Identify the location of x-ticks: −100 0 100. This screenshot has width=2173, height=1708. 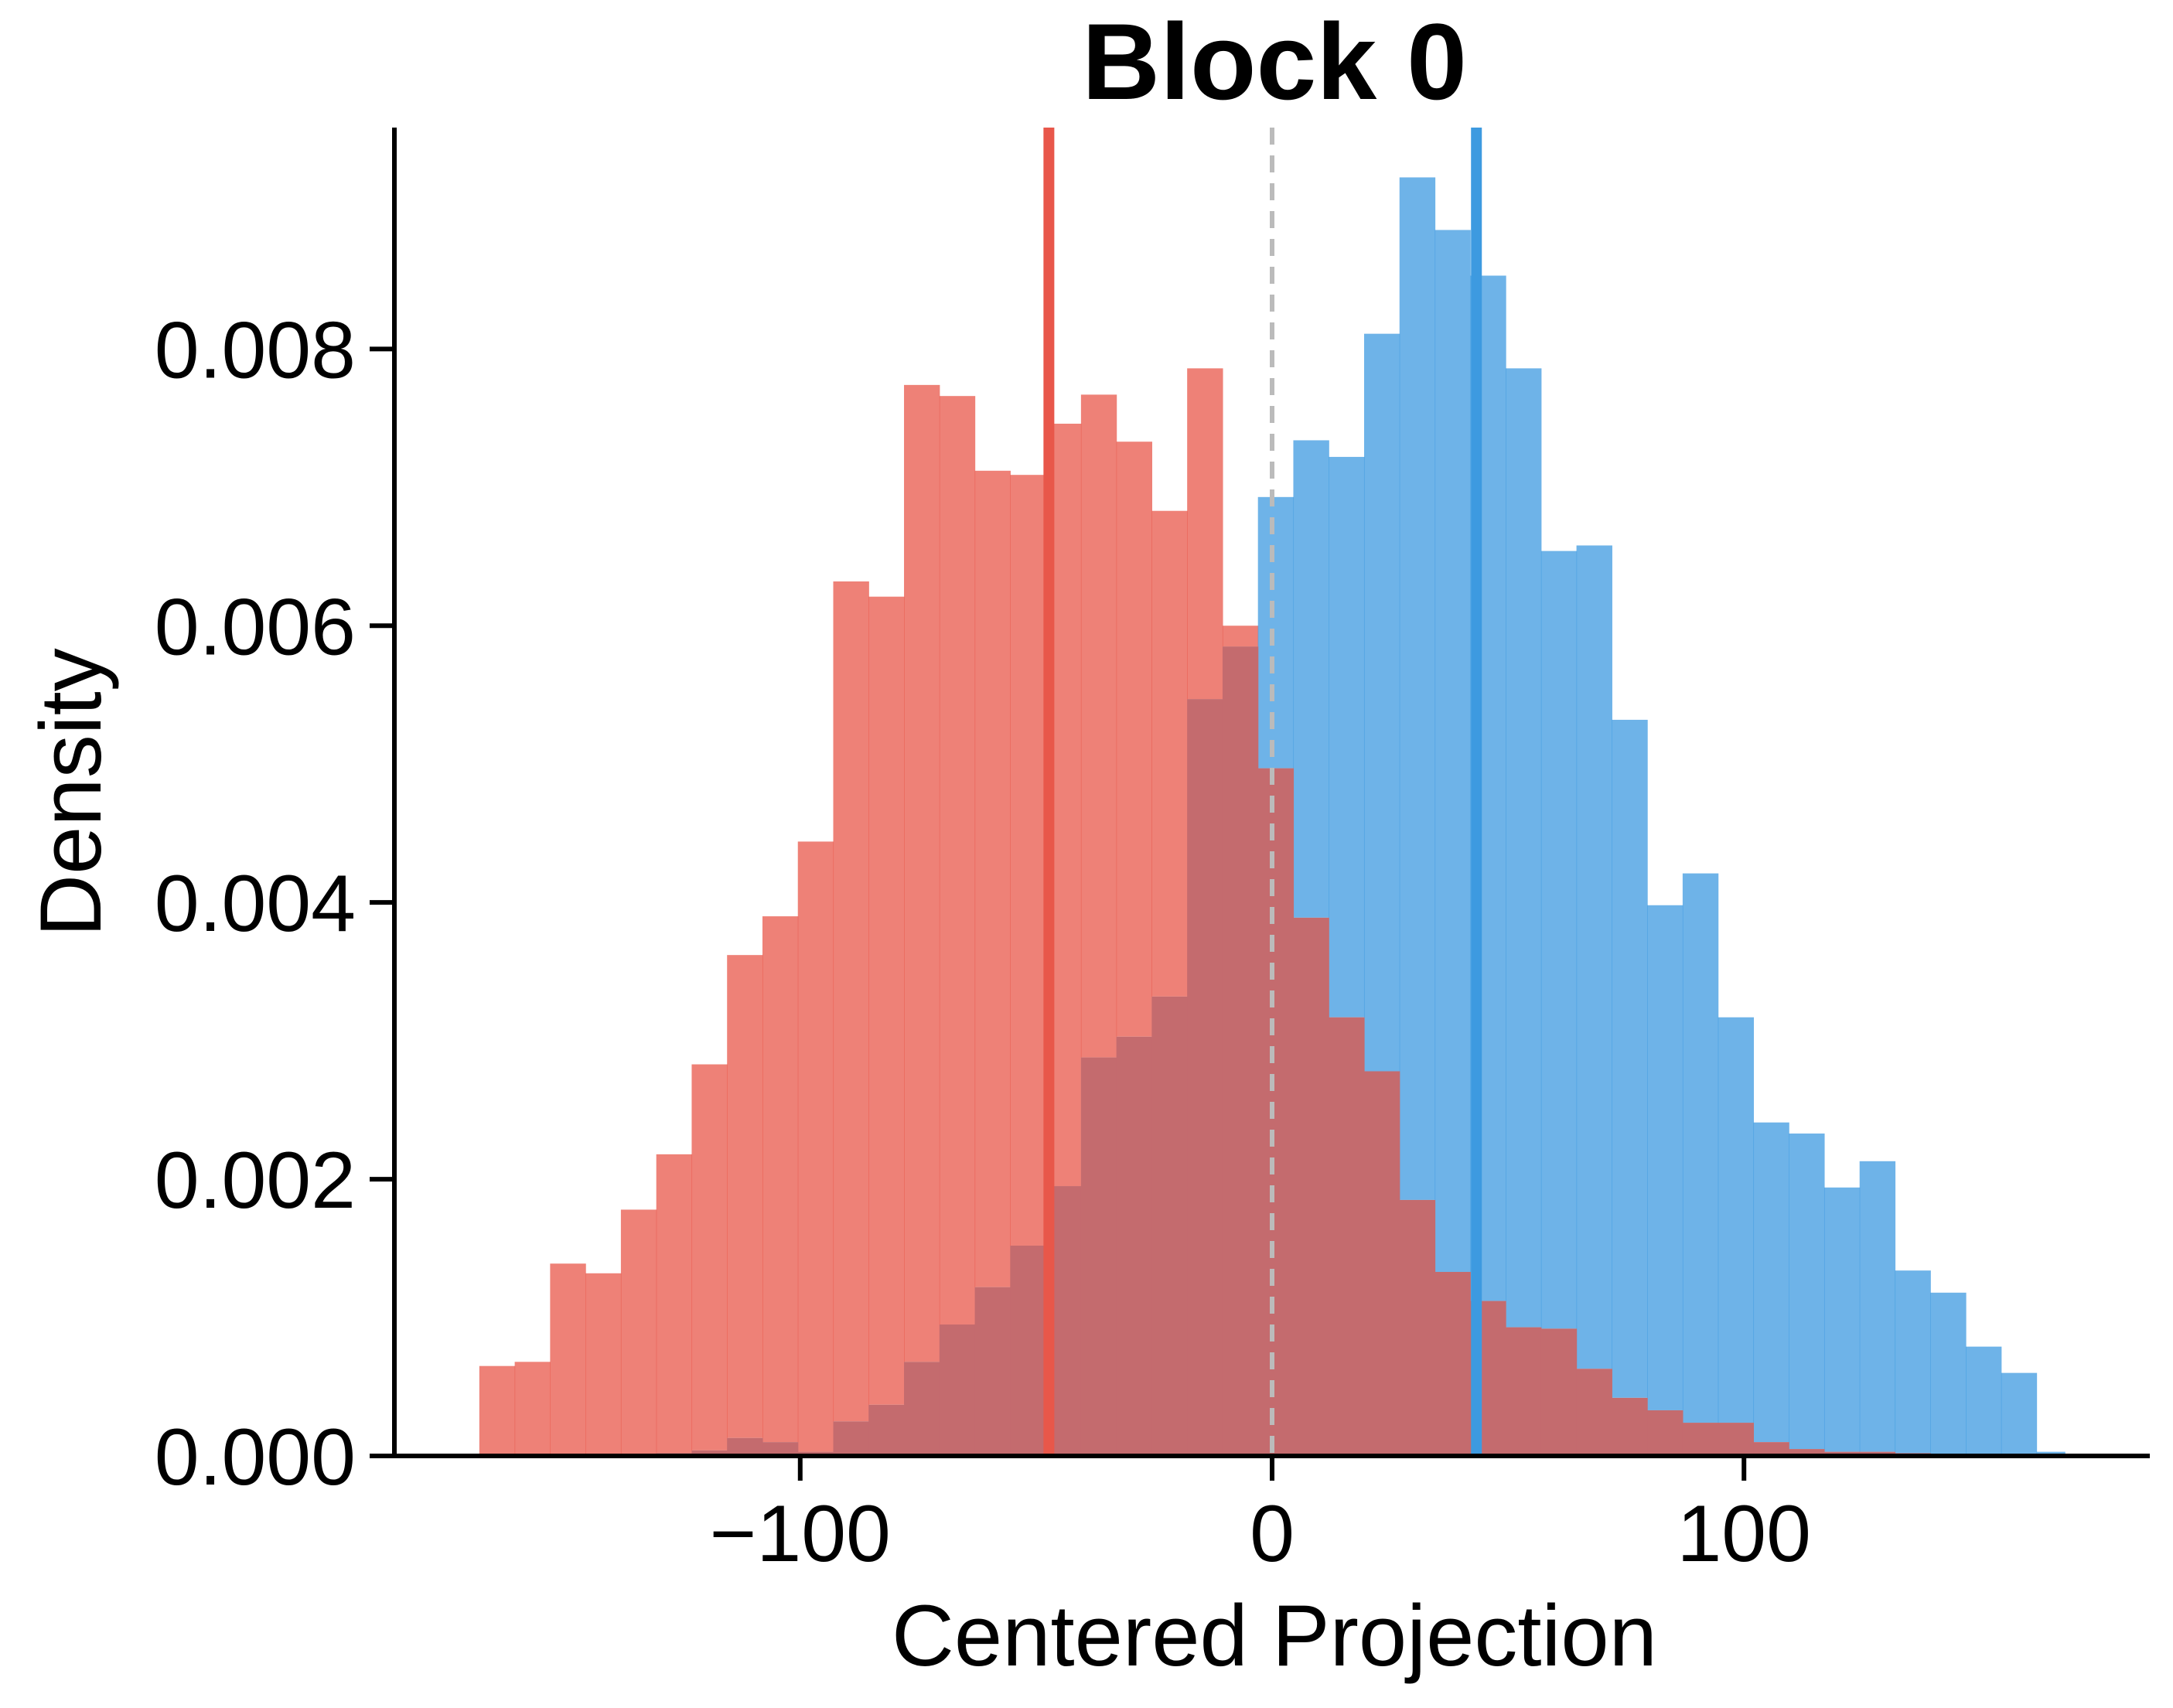
(1260, 1517).